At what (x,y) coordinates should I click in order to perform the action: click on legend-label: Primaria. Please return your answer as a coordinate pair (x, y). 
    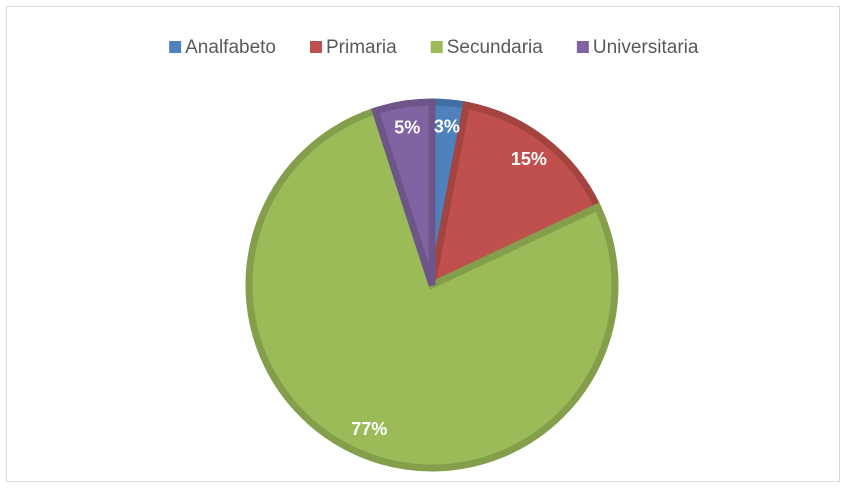
    Looking at the image, I should click on (361, 47).